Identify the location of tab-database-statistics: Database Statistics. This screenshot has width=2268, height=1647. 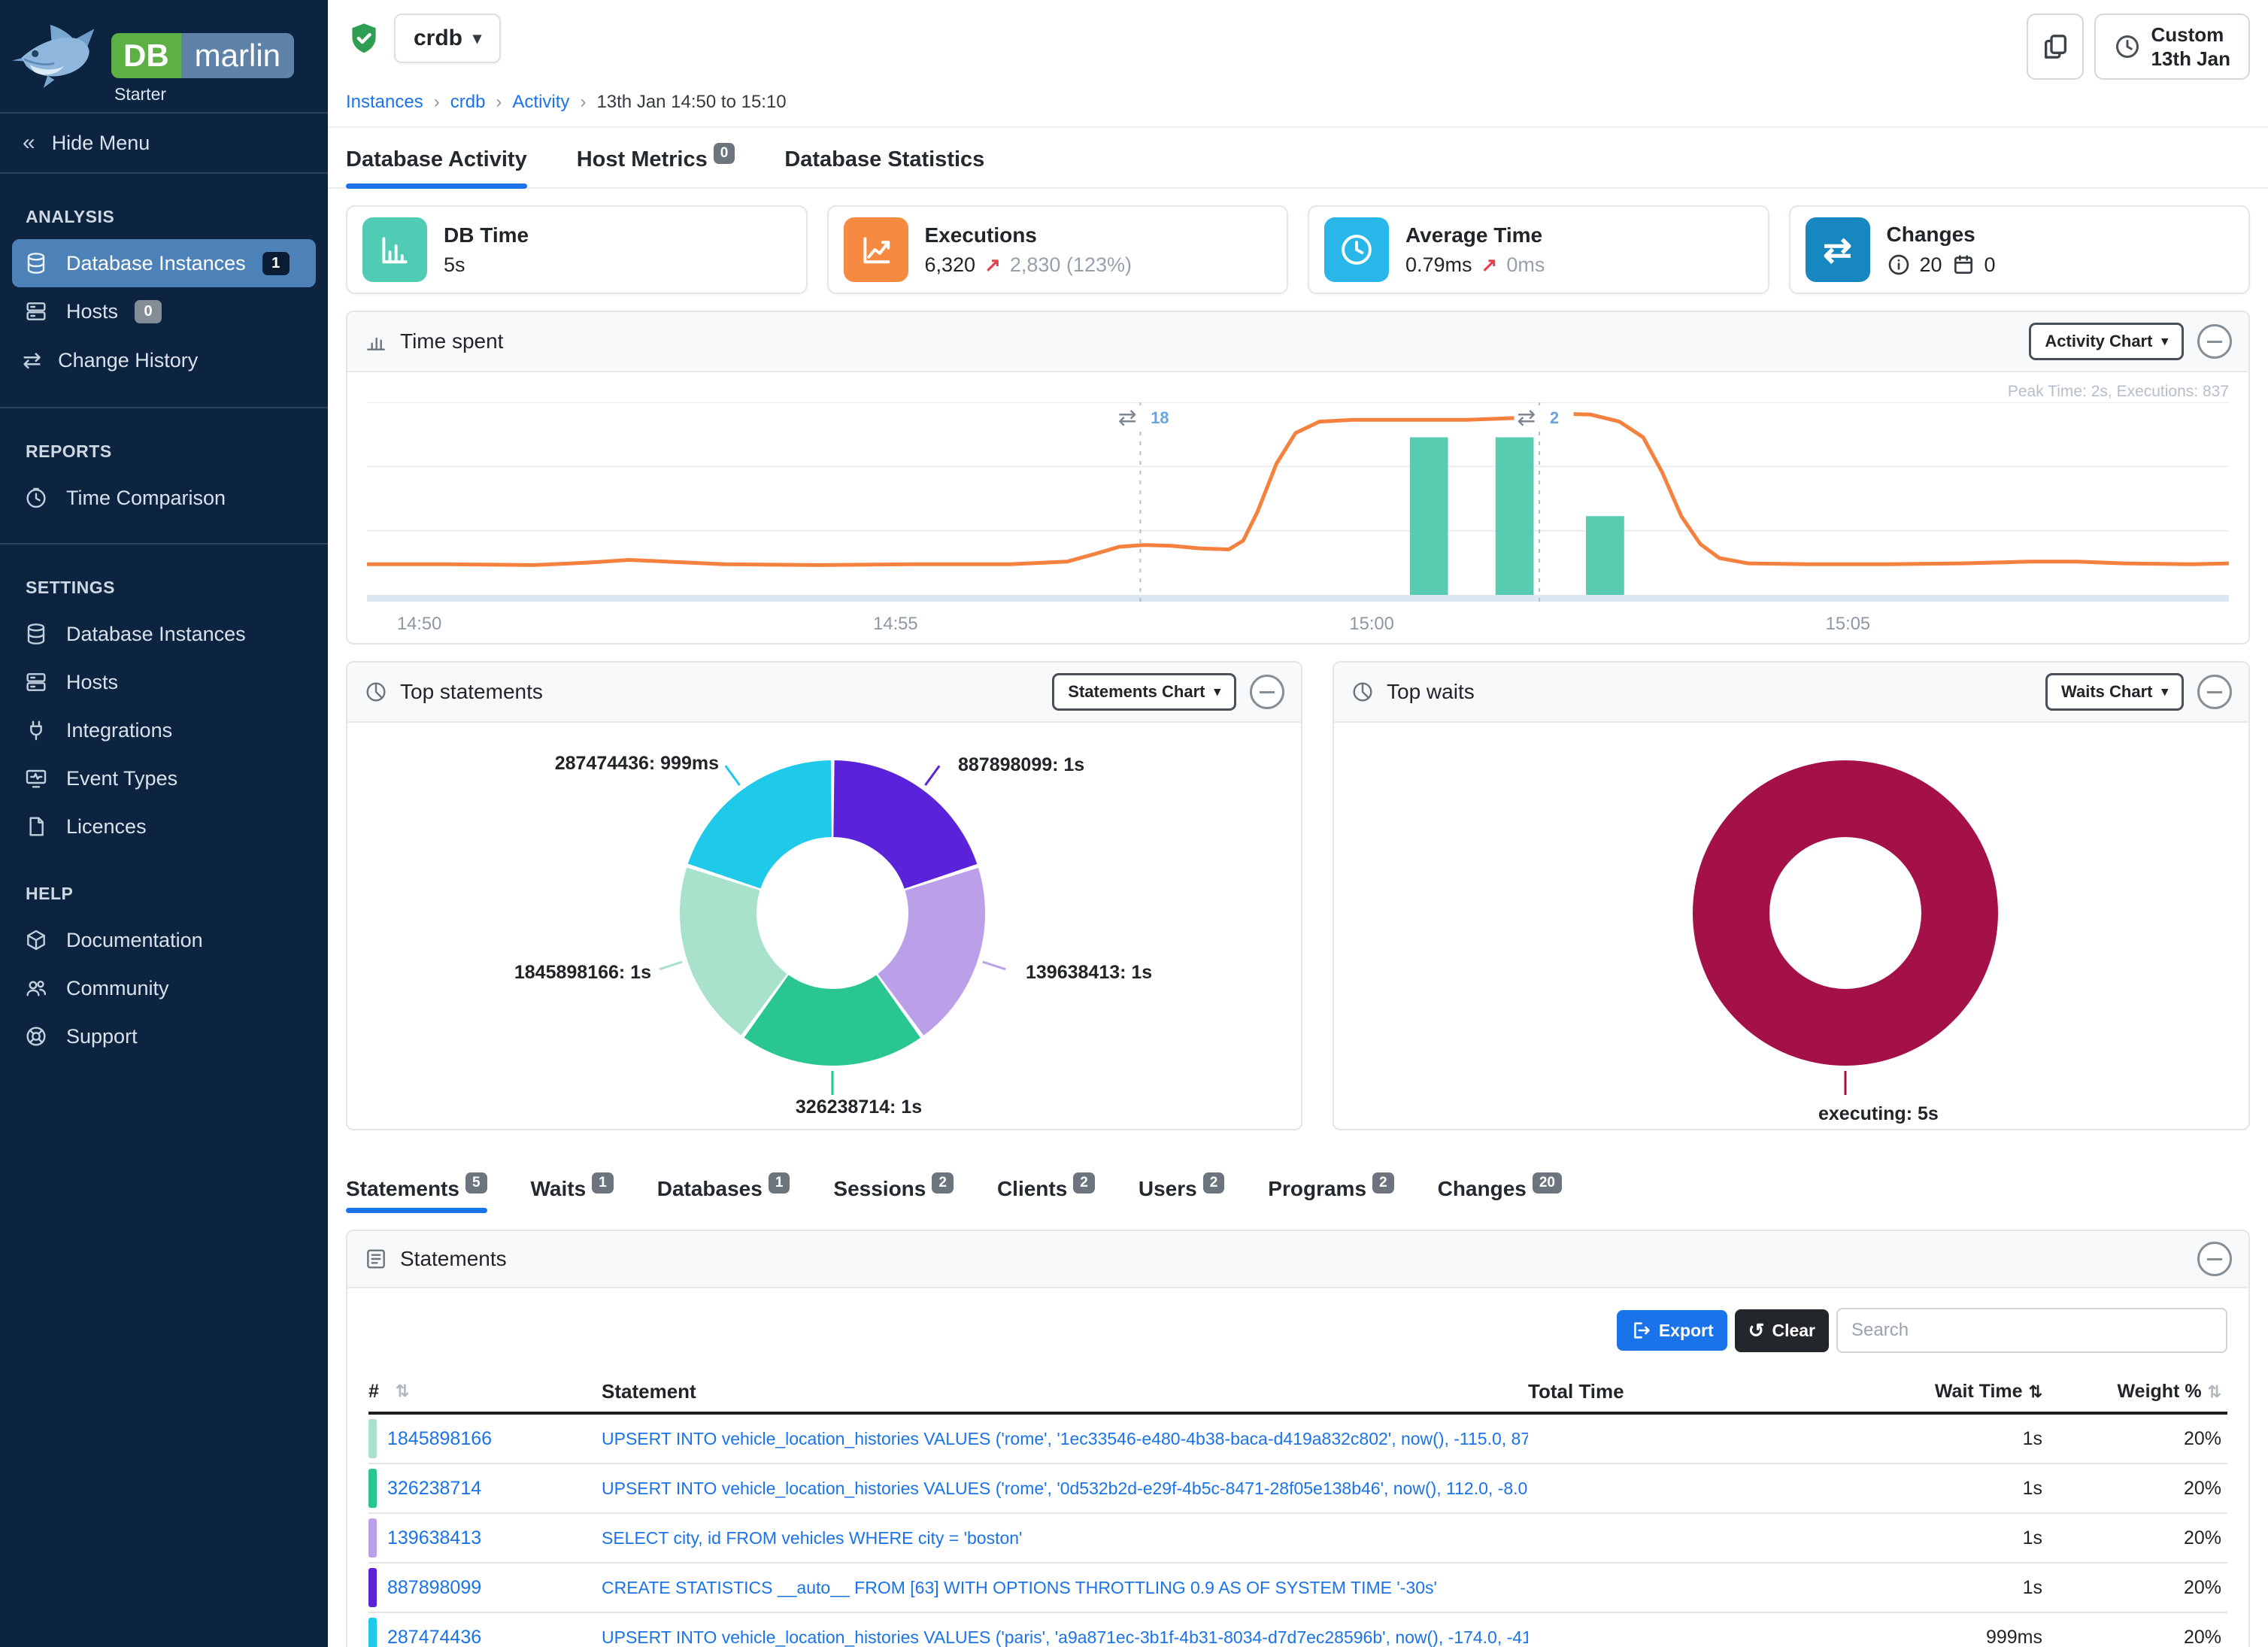
(884, 159).